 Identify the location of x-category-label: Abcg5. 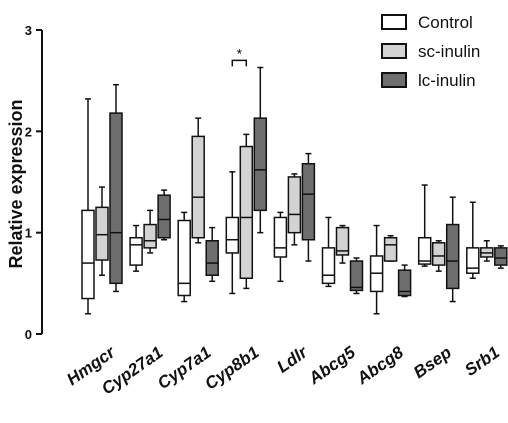
(332, 365).